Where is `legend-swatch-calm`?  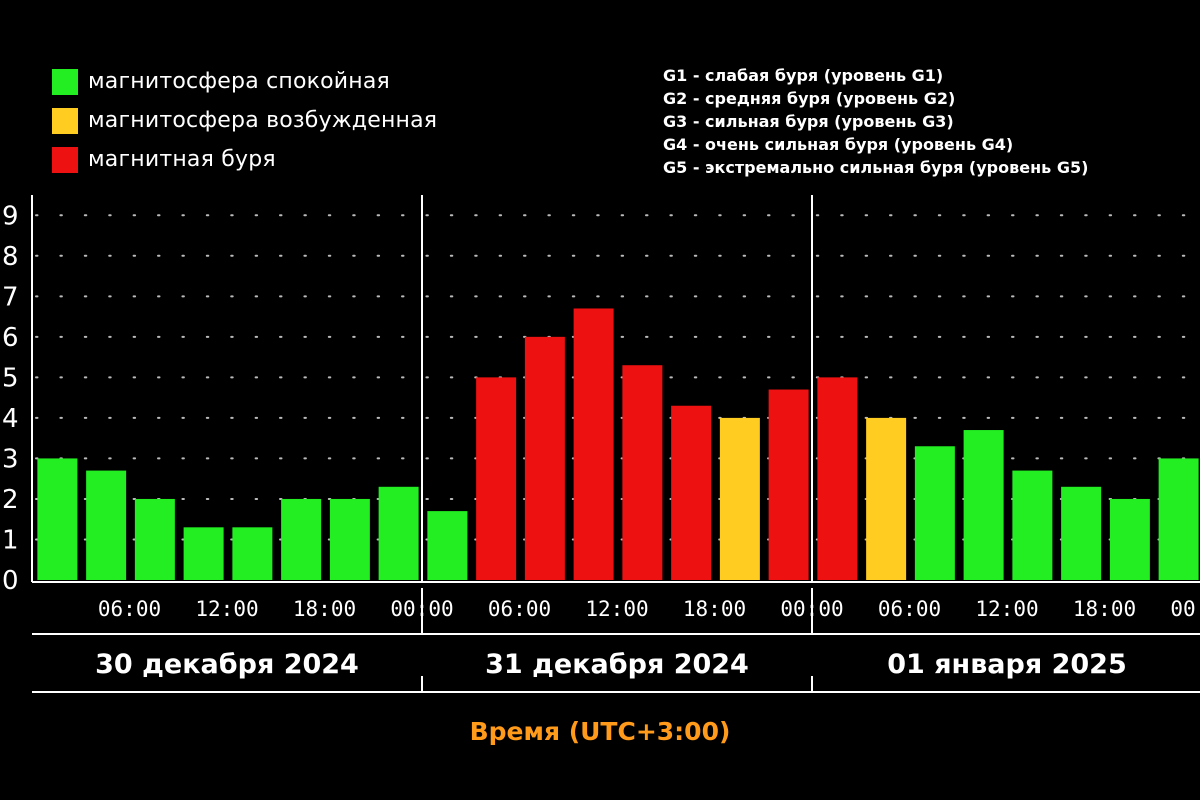 legend-swatch-calm is located at coordinates (65, 81).